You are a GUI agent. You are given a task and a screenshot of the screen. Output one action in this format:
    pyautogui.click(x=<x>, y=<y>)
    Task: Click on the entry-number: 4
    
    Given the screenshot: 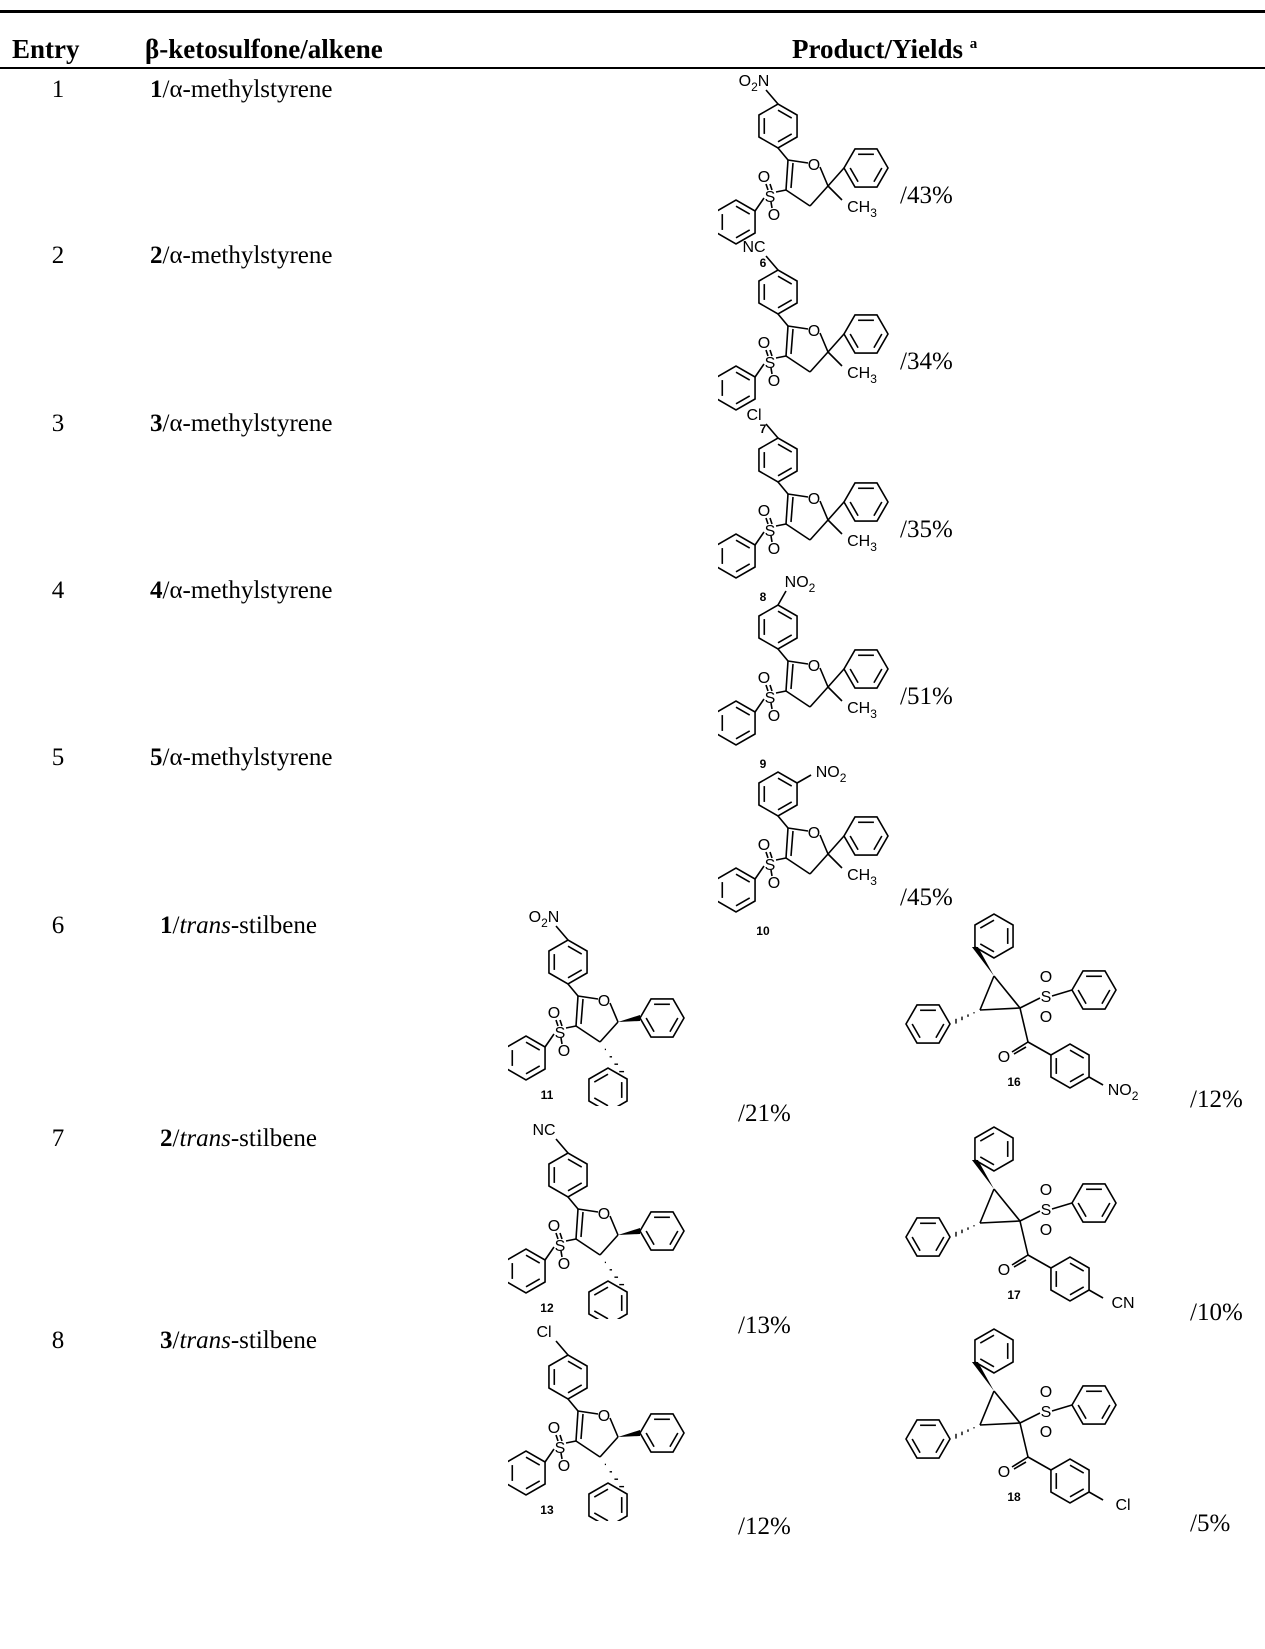 What is the action you would take?
    pyautogui.click(x=58, y=590)
    